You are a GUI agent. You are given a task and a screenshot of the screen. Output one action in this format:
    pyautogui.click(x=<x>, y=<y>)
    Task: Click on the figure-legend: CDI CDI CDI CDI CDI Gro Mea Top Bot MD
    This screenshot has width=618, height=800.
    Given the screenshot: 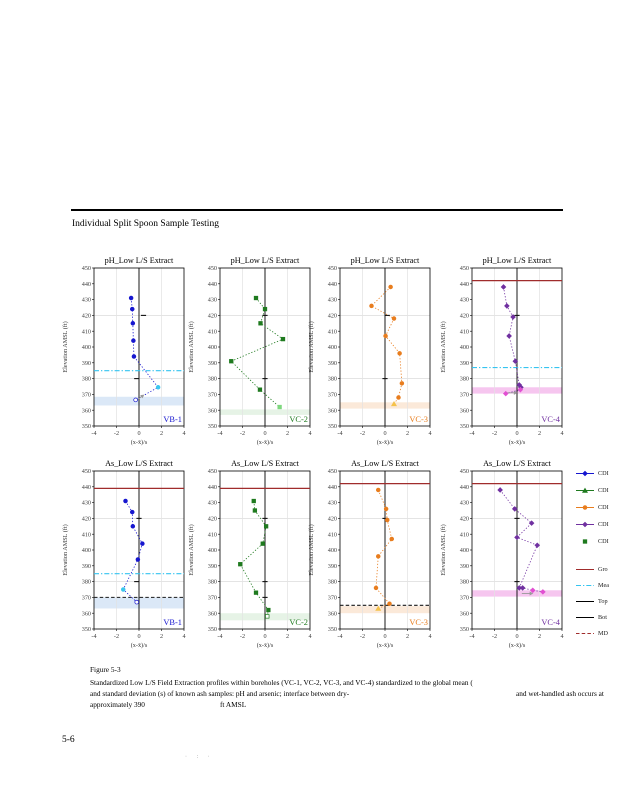 What is the action you would take?
    pyautogui.click(x=597, y=556)
    